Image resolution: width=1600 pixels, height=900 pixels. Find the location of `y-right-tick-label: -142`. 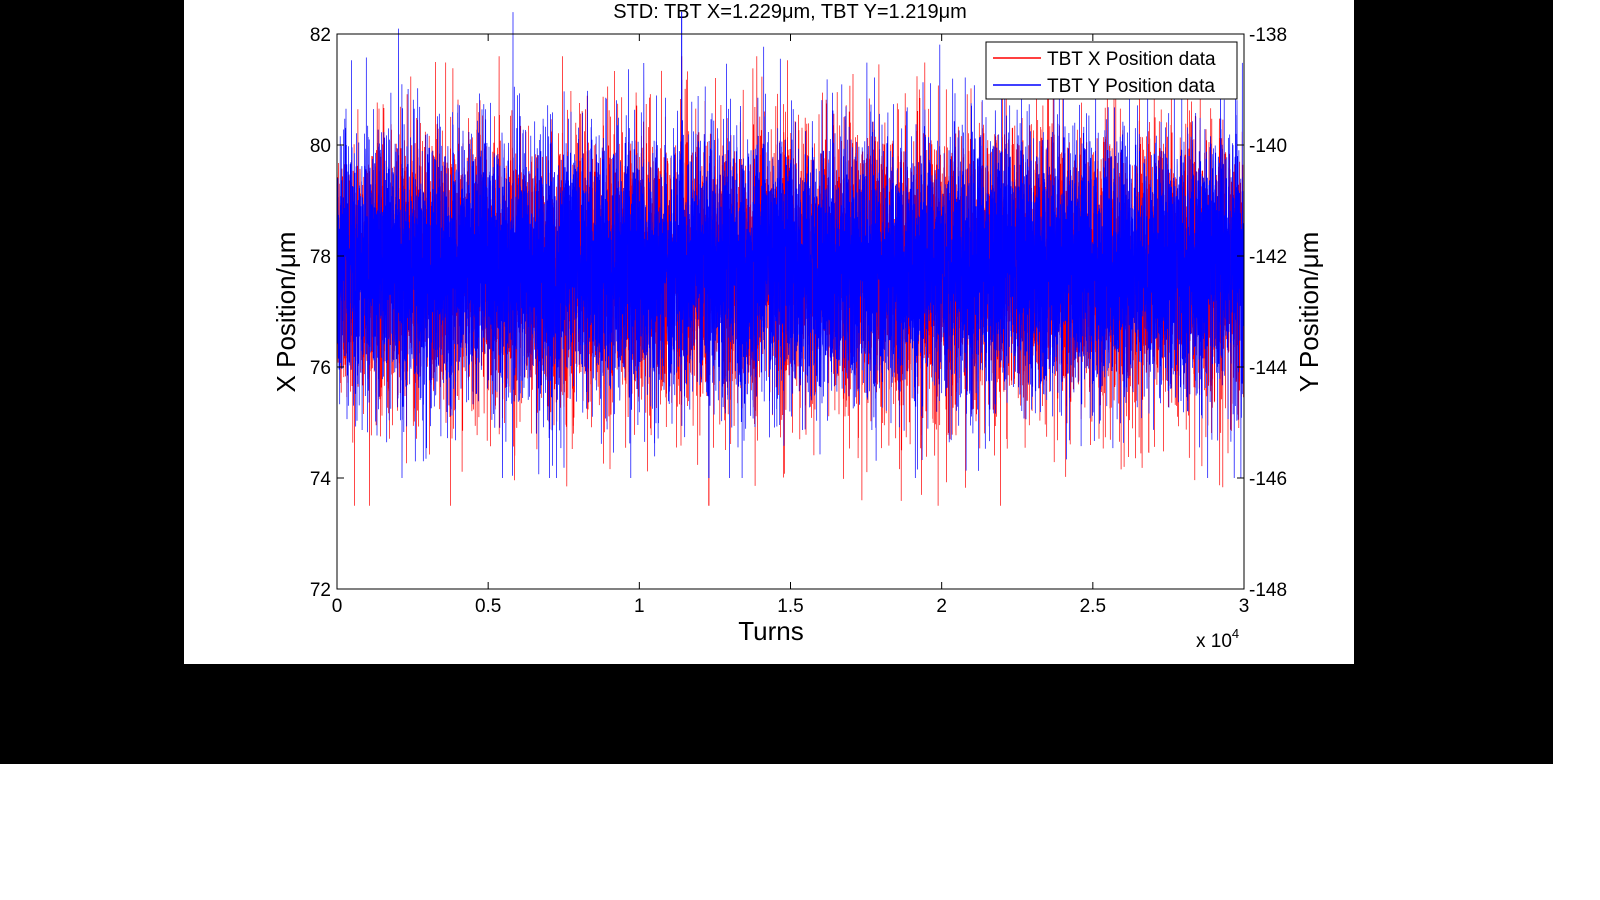

y-right-tick-label: -142 is located at coordinates (1268, 257).